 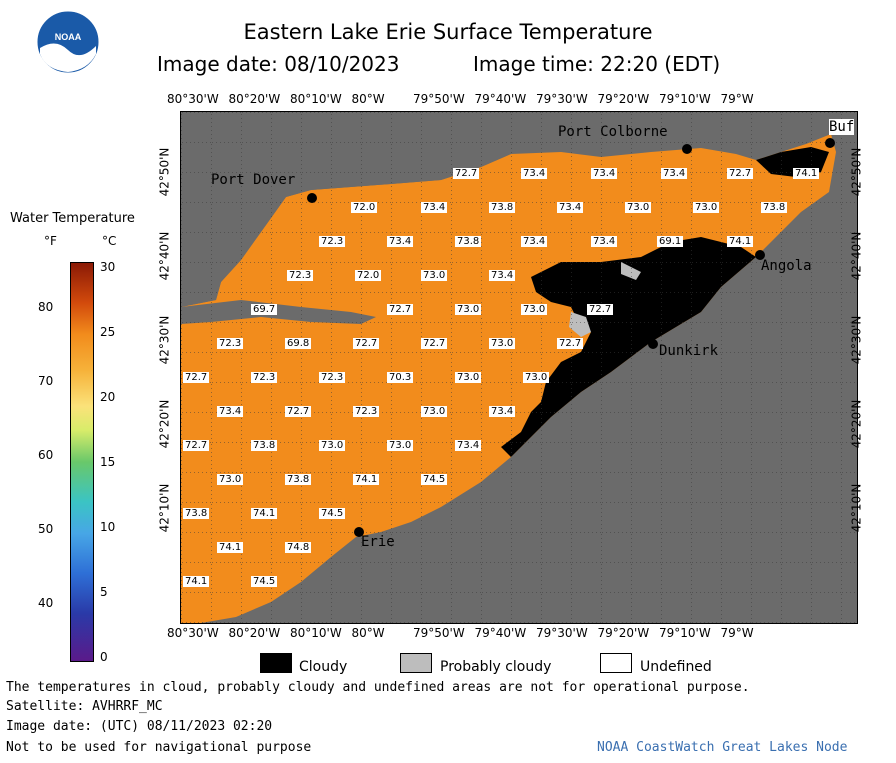 What do you see at coordinates (737, 633) in the screenshot?
I see `longitude-label: 79°W` at bounding box center [737, 633].